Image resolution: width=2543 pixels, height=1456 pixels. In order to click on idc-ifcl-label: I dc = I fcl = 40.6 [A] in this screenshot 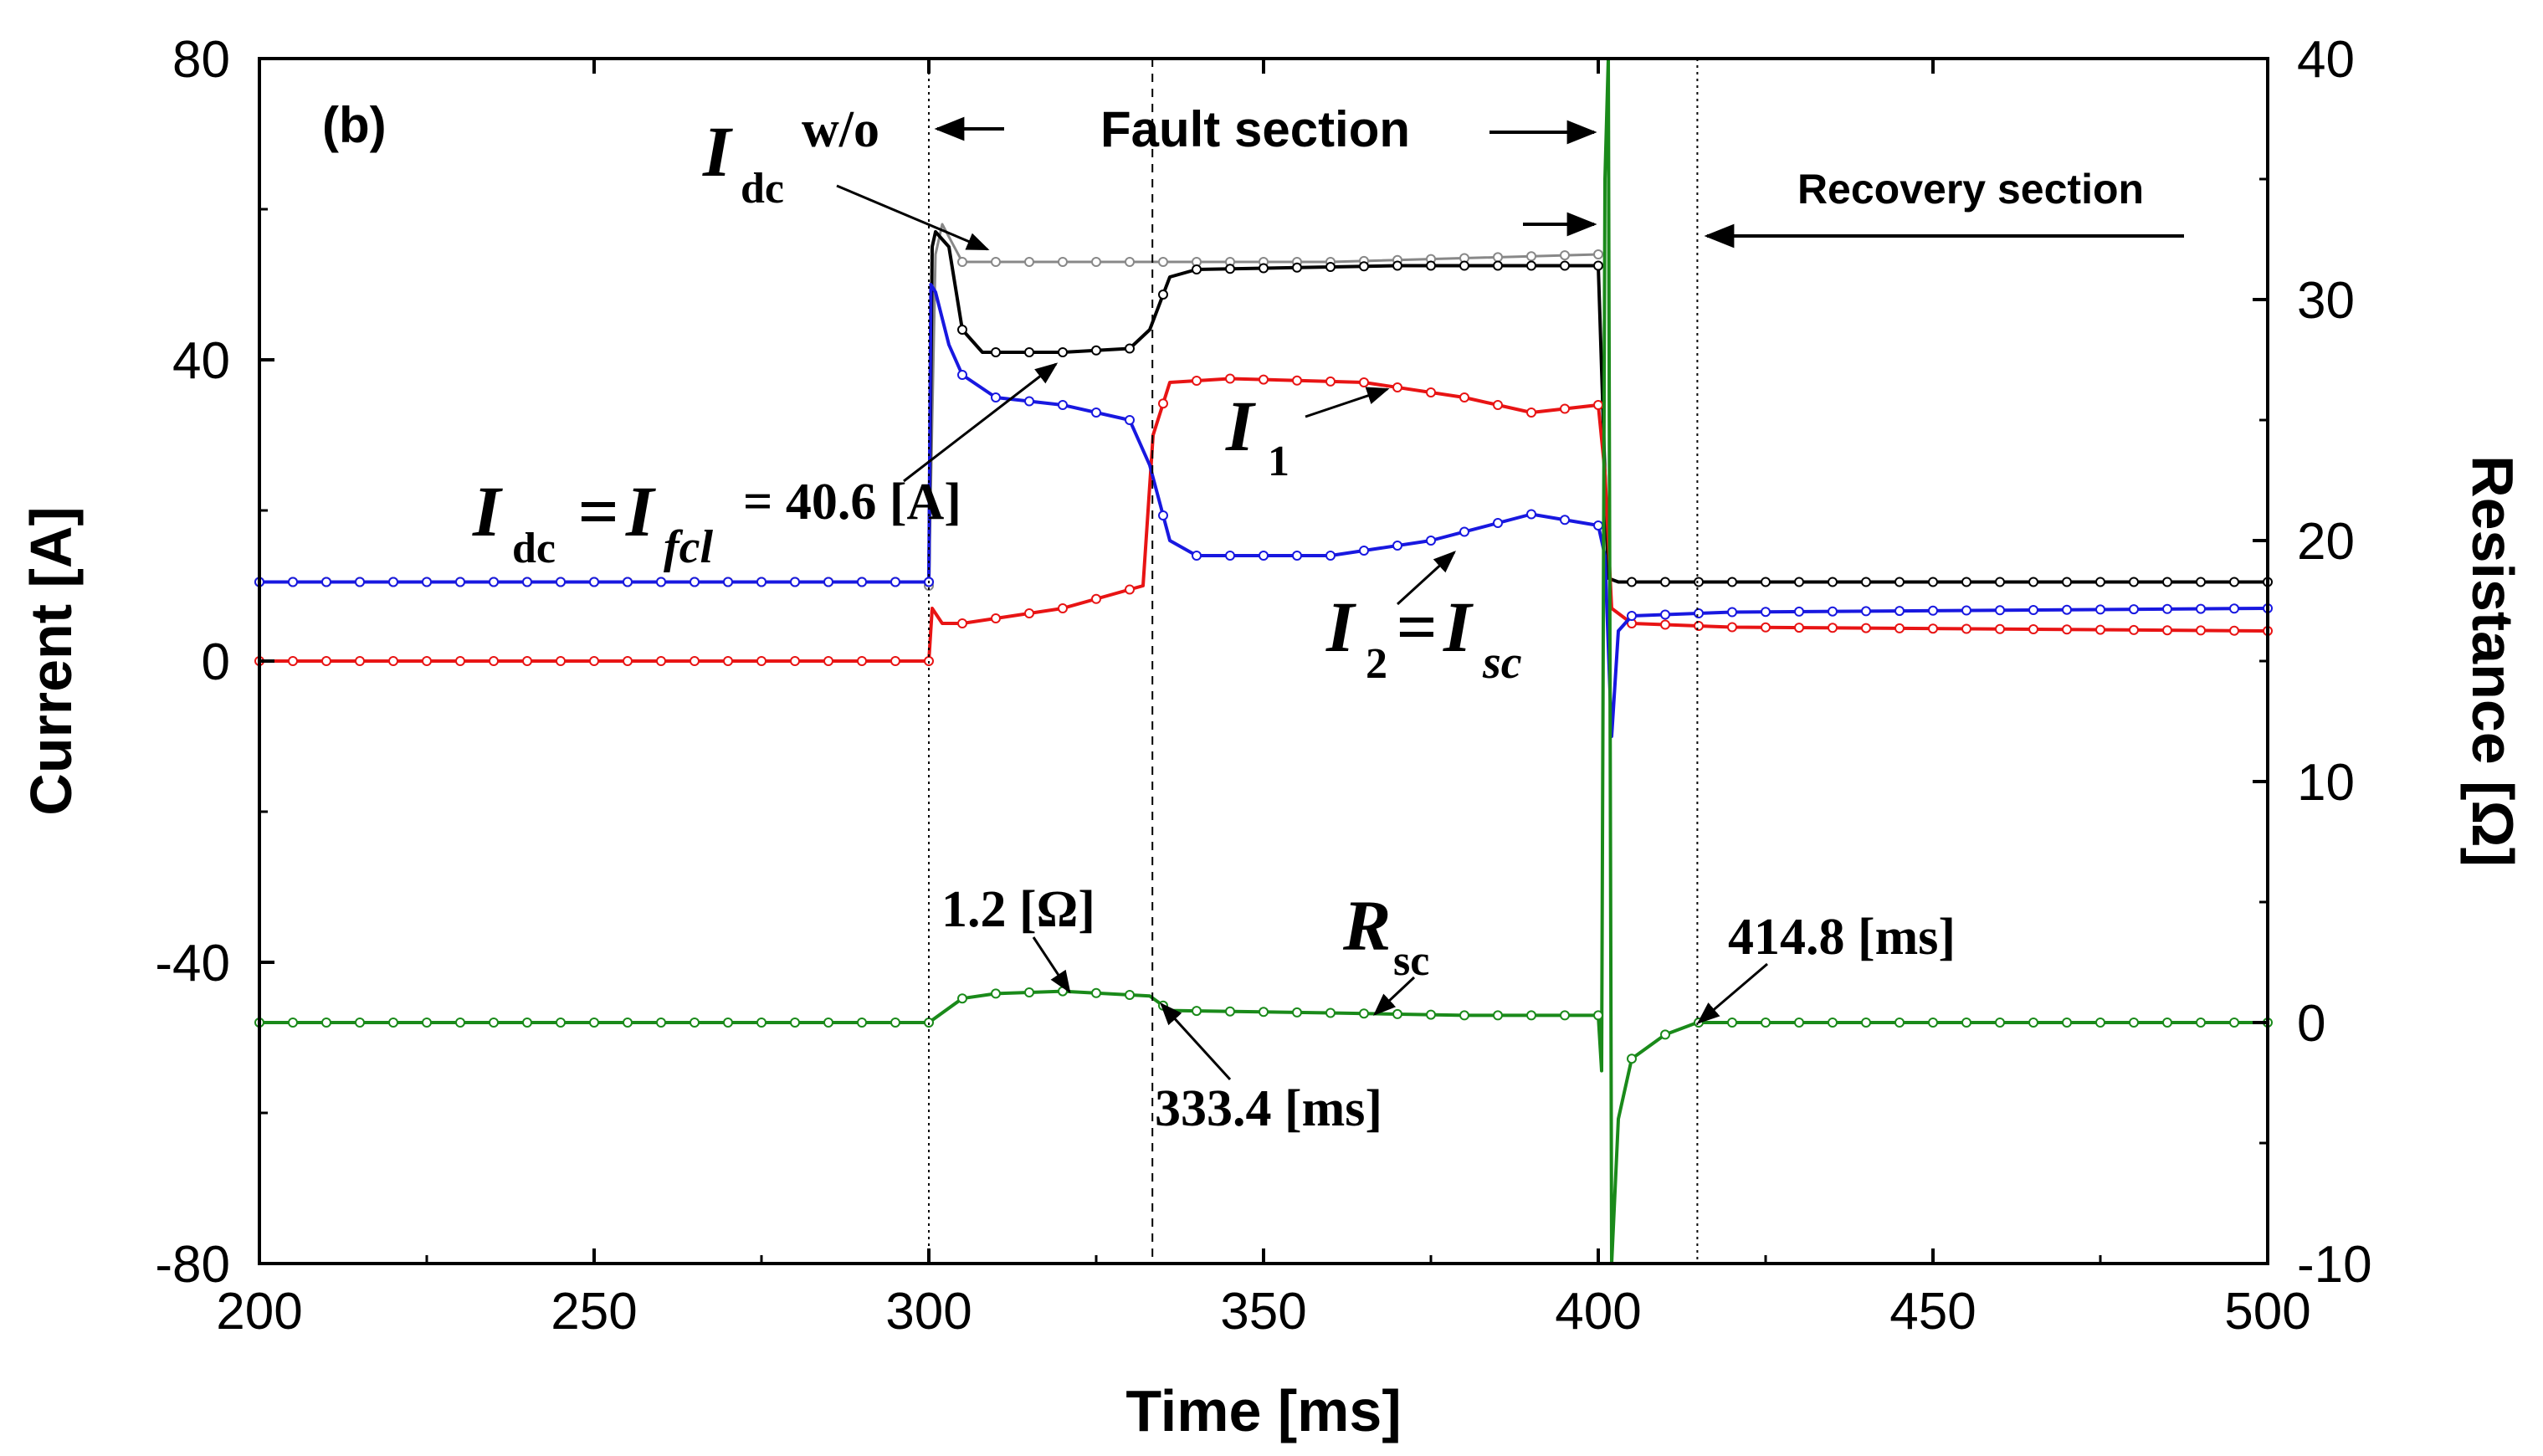, I will do `click(716, 522)`.